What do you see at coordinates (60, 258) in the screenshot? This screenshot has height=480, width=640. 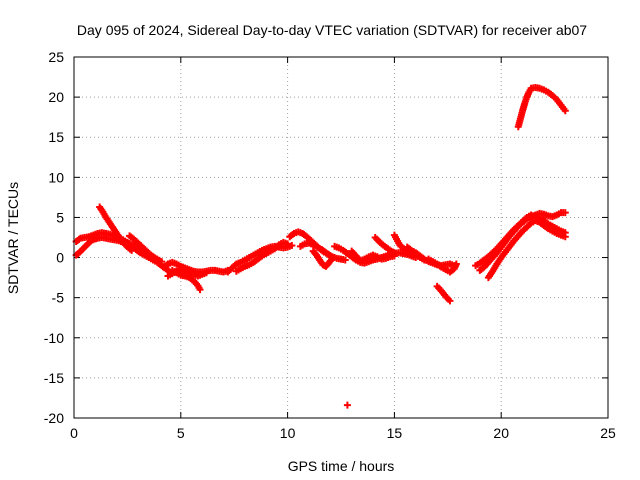 I see `y-tick-label: 0` at bounding box center [60, 258].